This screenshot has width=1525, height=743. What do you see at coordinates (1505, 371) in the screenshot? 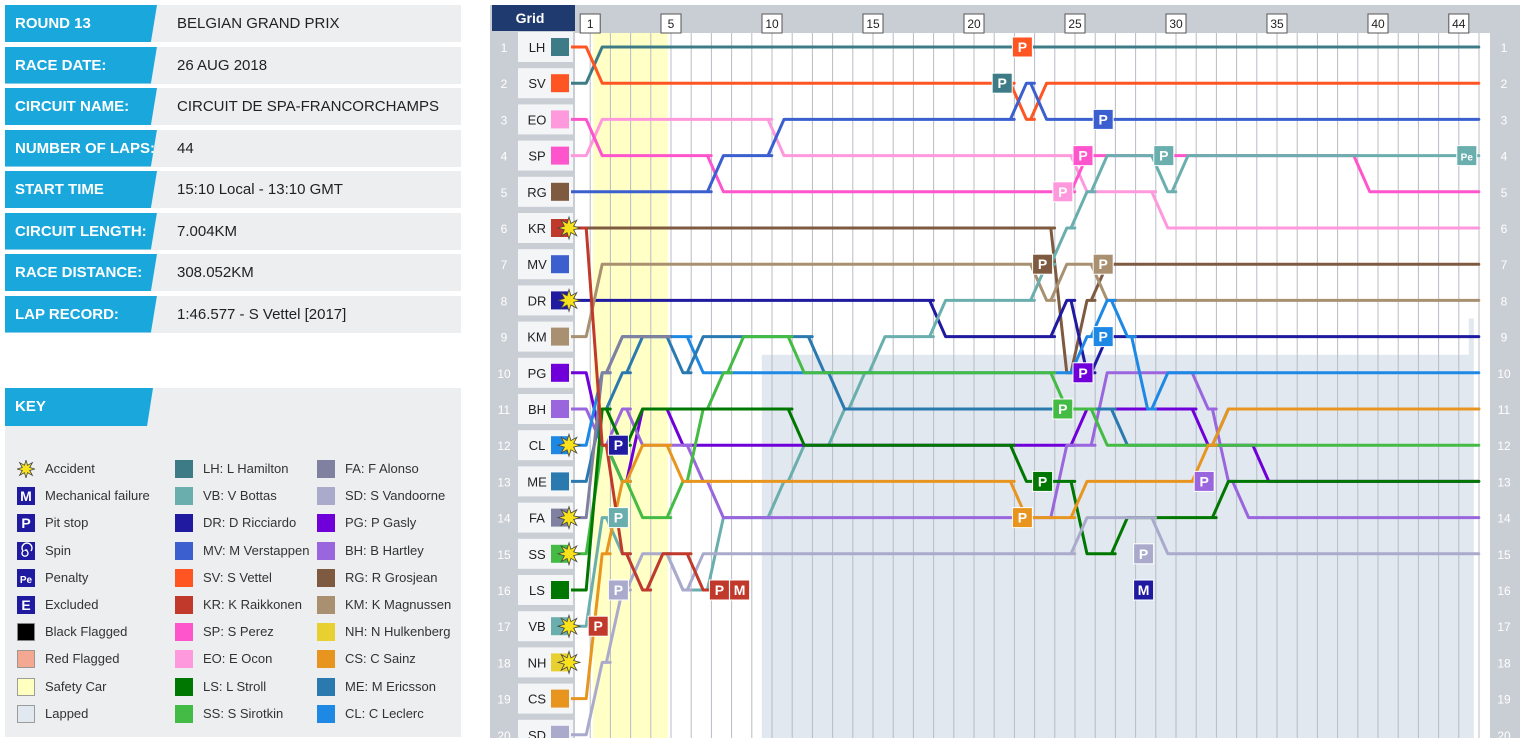
I see `right-position-column` at bounding box center [1505, 371].